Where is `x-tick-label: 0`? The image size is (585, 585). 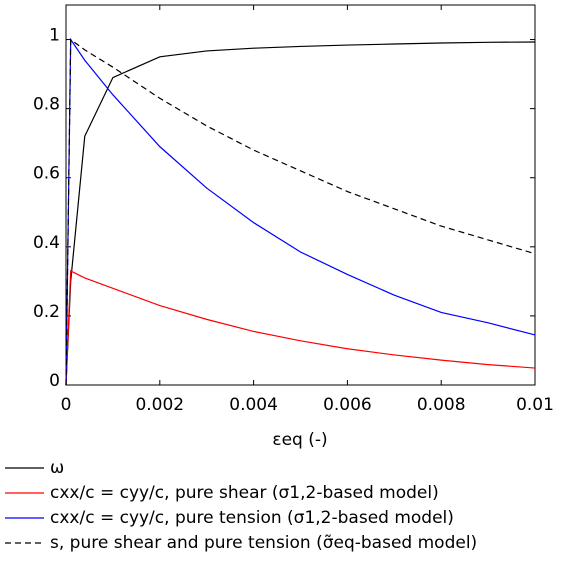 x-tick-label: 0 is located at coordinates (66, 405).